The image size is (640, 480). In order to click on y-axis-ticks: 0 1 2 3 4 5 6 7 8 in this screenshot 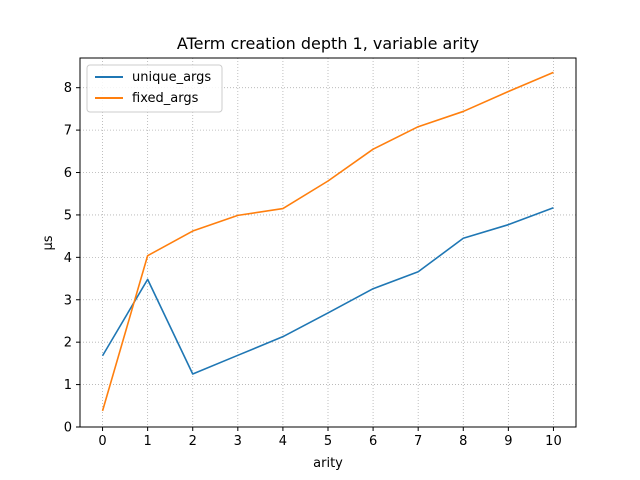, I will do `click(72, 258)`.